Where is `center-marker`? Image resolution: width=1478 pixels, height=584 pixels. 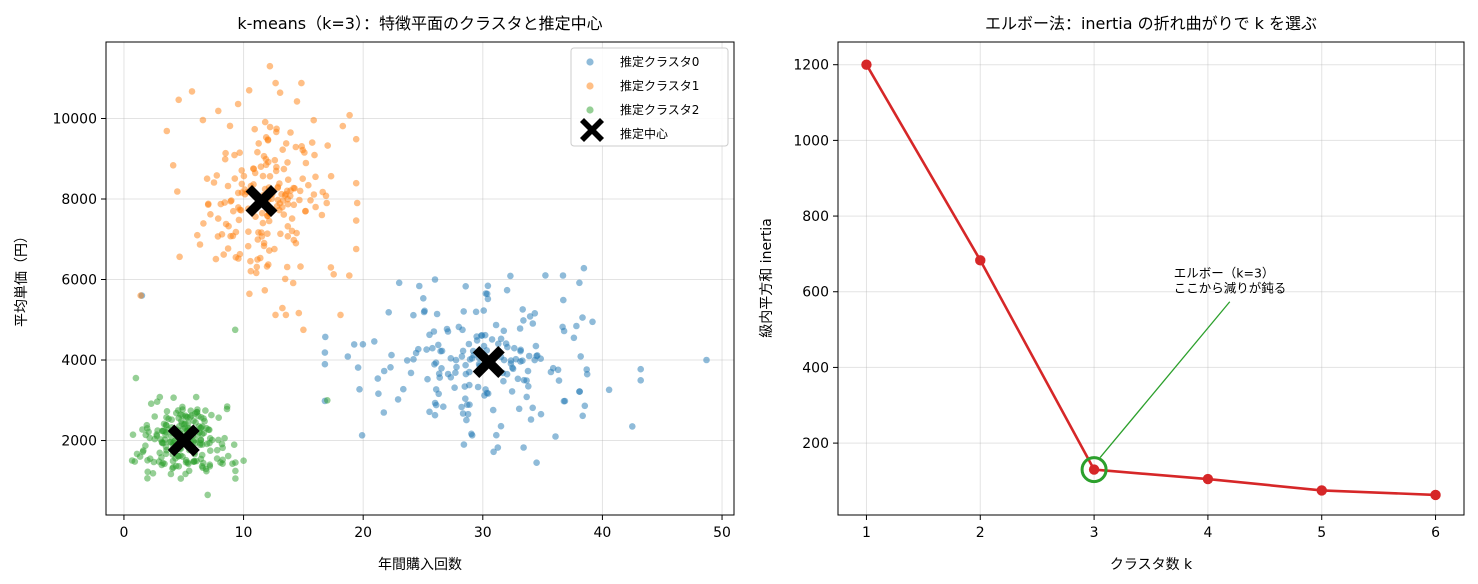
center-marker is located at coordinates (261, 201).